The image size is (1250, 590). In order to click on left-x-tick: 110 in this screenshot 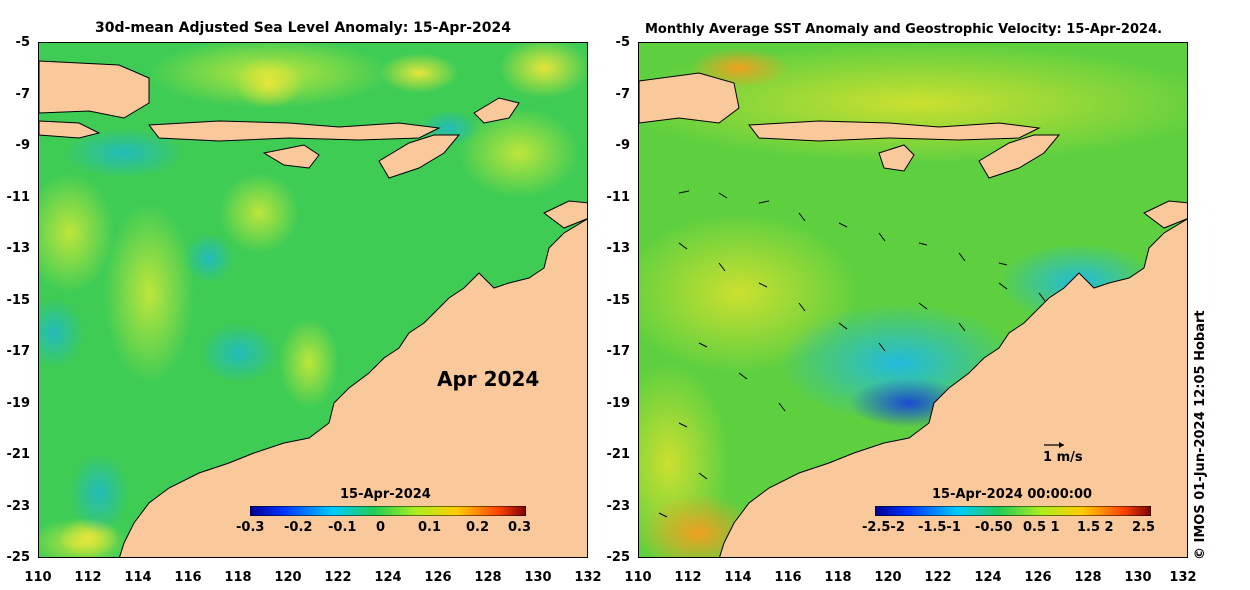, I will do `click(38, 577)`.